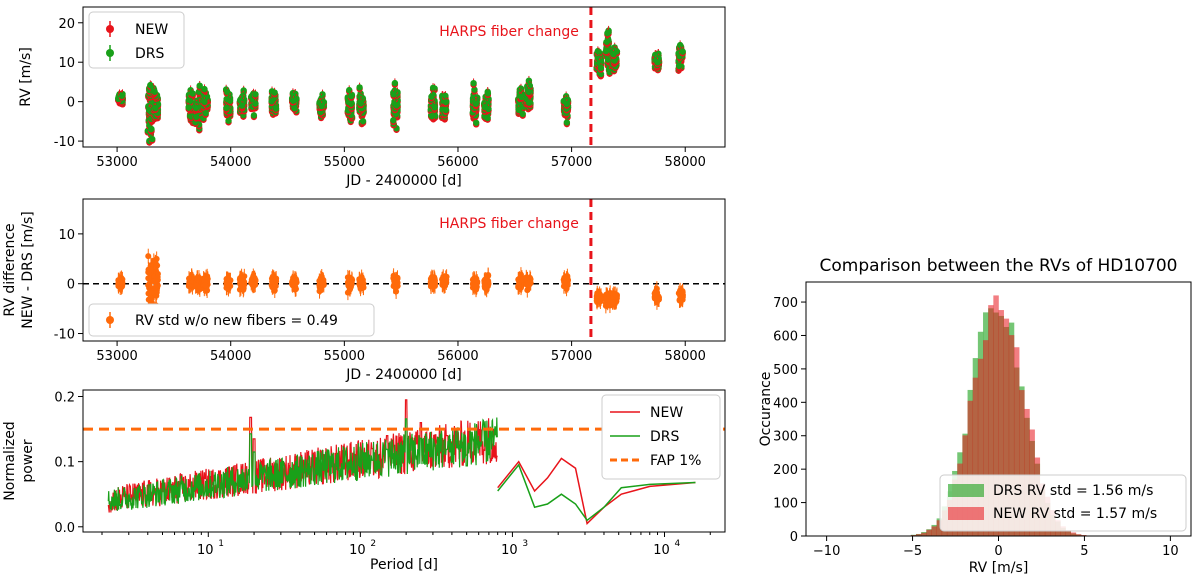  Describe the element at coordinates (373, 544) in the screenshot. I see `x-tick-exponent: 2` at that location.